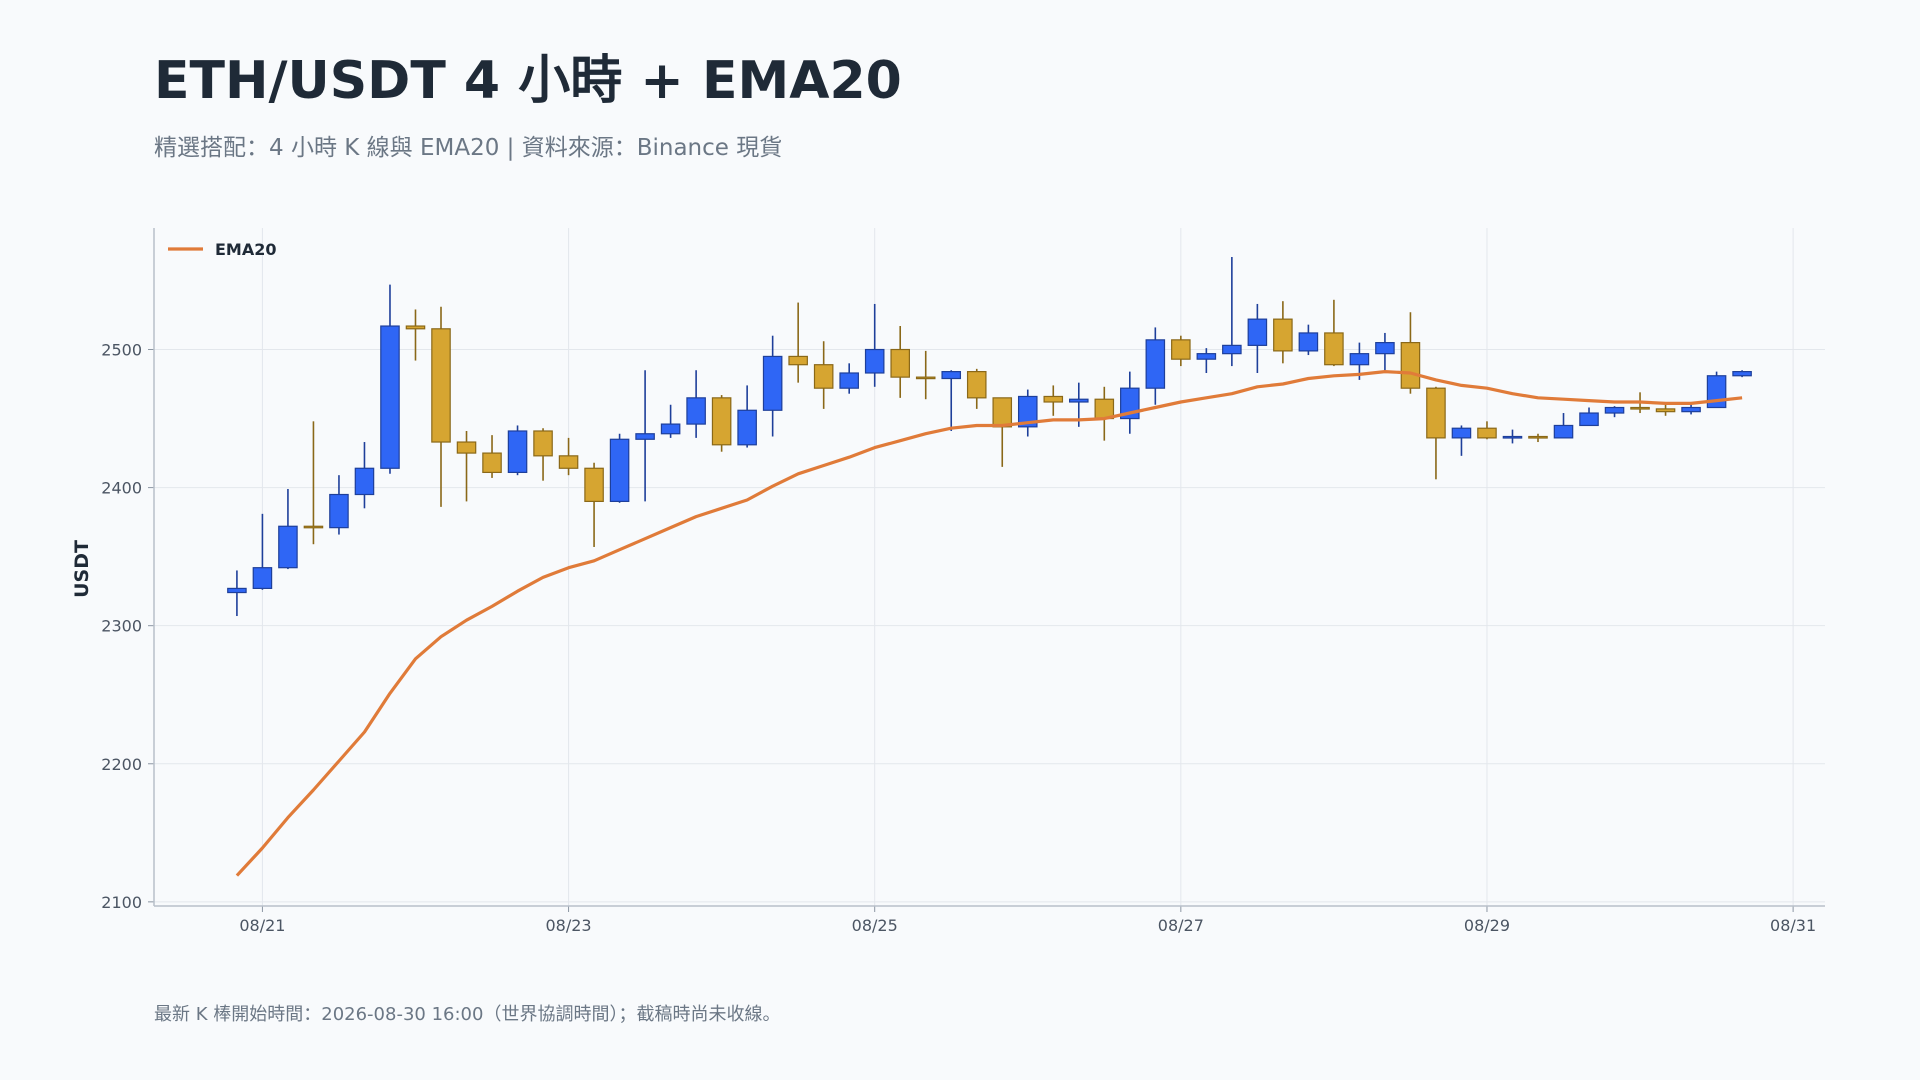 The width and height of the screenshot is (1920, 1080). I want to click on x-tick-label: 08/29, so click(1487, 925).